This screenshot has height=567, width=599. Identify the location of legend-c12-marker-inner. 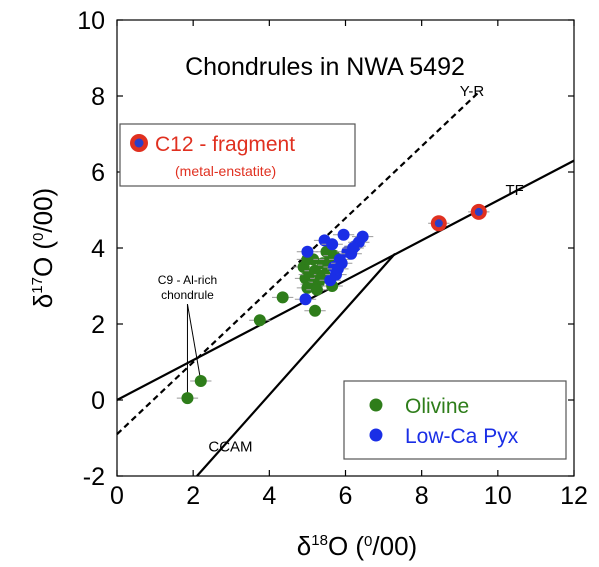
(139, 143).